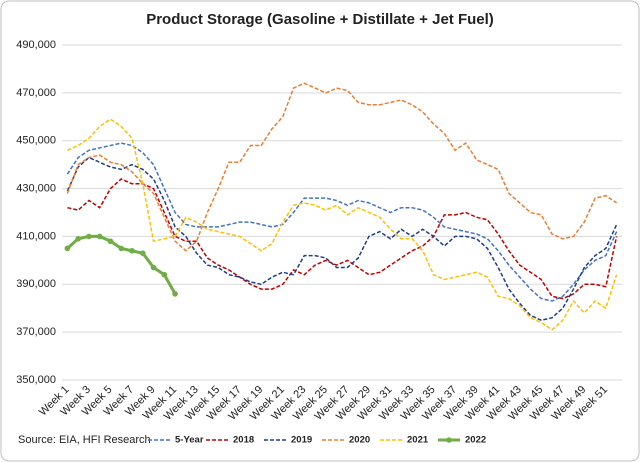  I want to click on legend-label: 2019, so click(301, 440).